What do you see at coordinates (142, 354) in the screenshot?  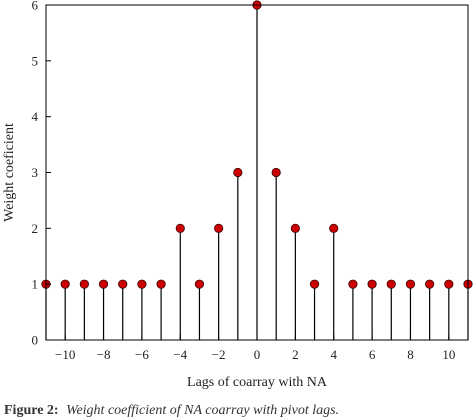 I see `x-tick-label: −6` at bounding box center [142, 354].